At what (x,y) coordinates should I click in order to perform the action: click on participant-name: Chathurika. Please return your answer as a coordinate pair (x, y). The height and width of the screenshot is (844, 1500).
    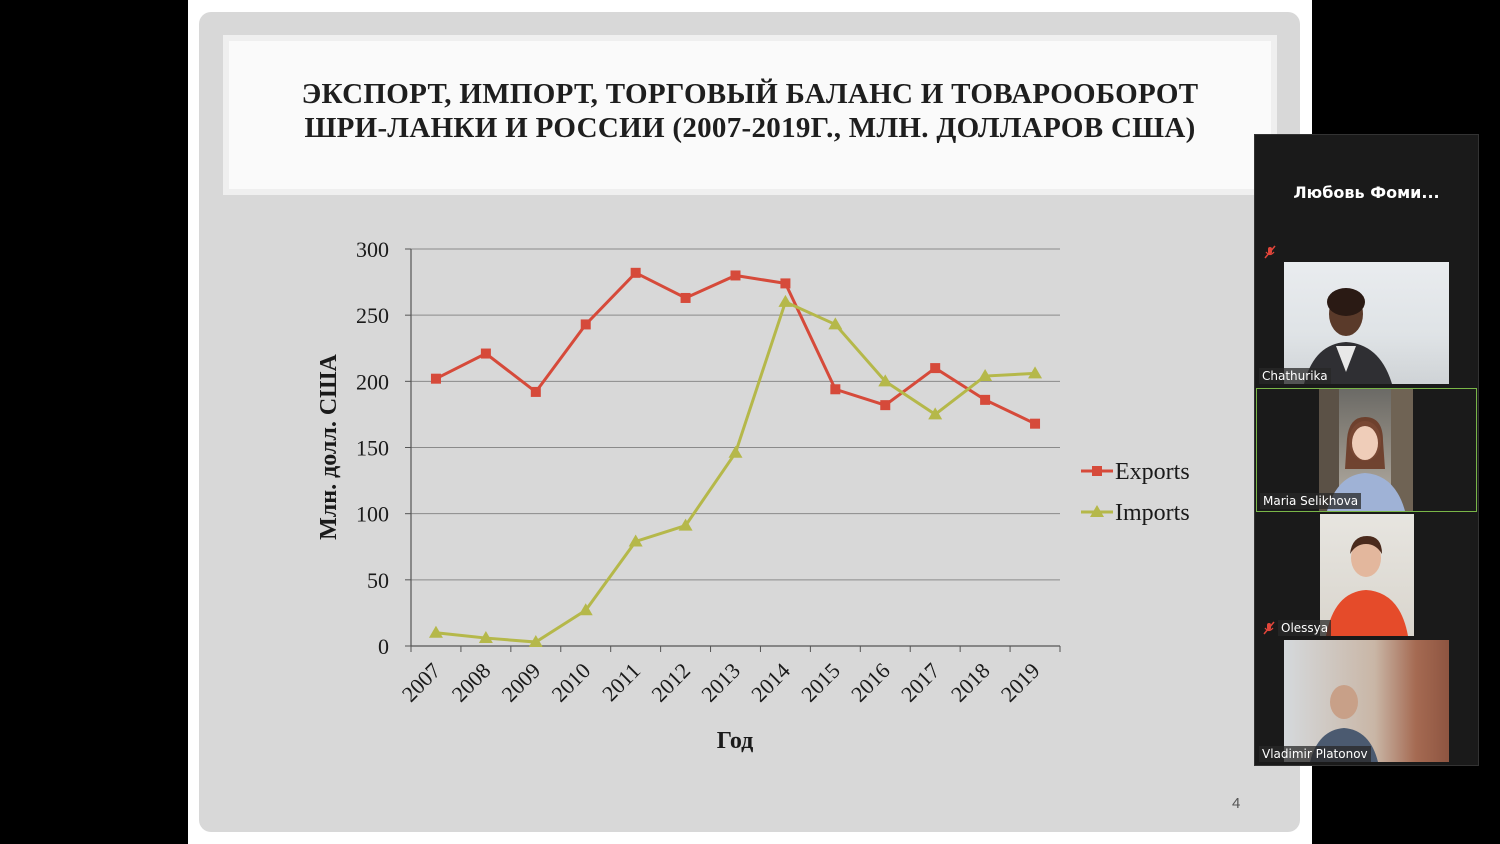
    Looking at the image, I should click on (1295, 376).